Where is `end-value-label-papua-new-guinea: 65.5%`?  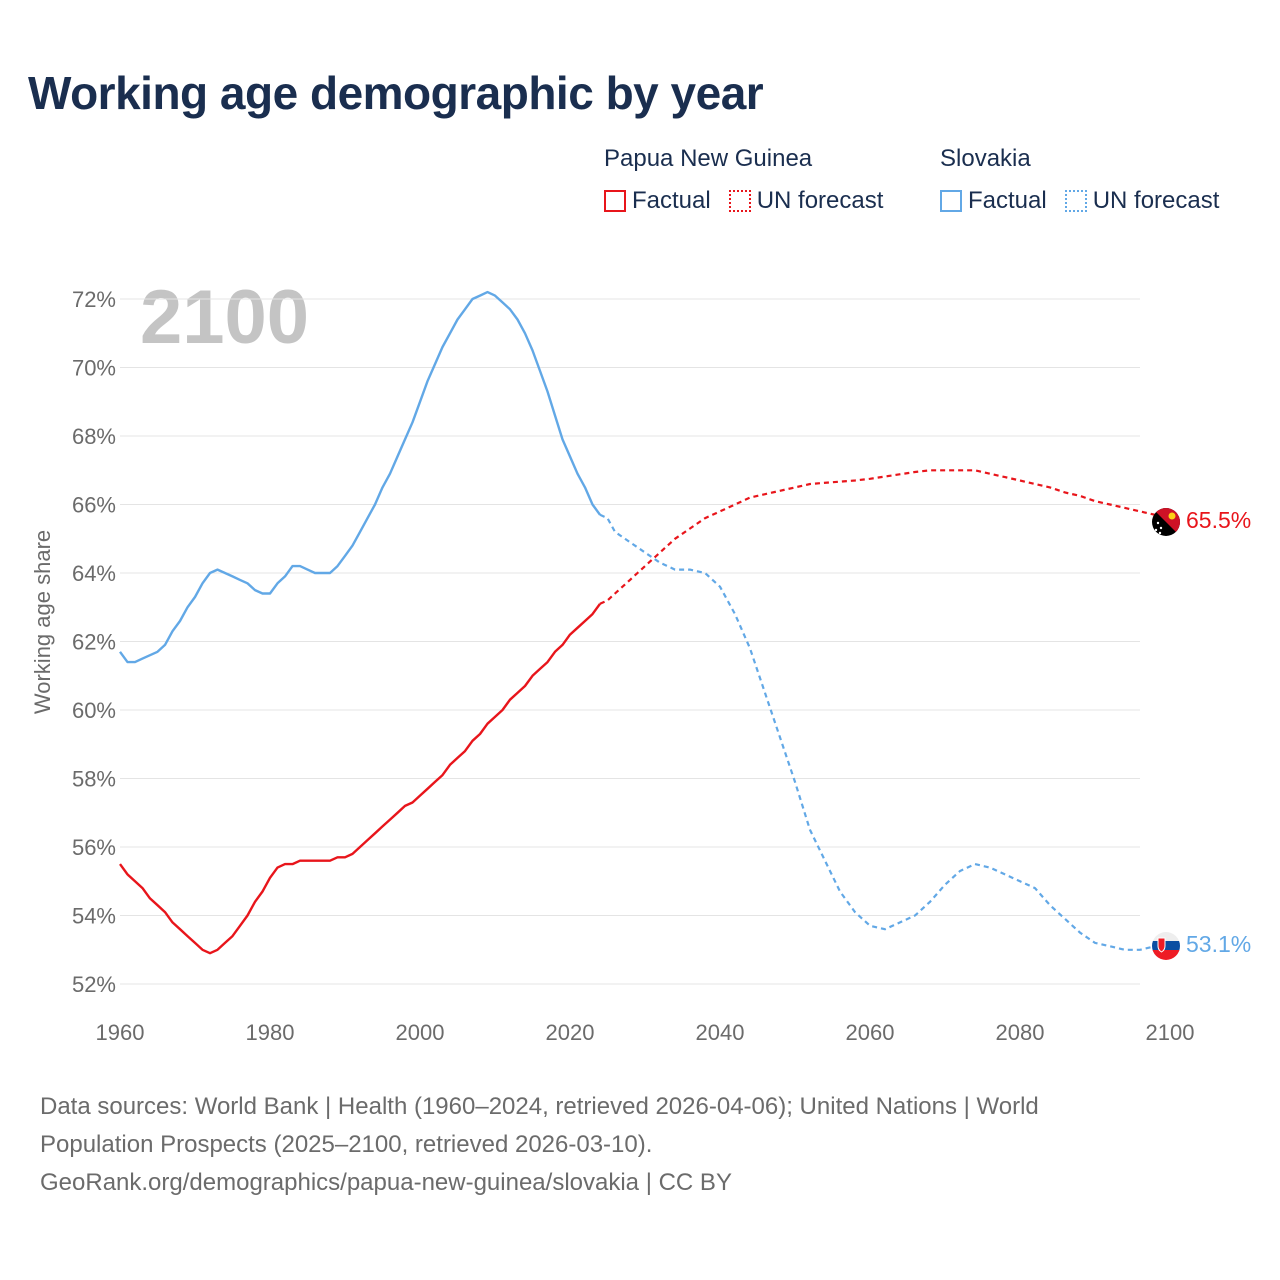
end-value-label-papua-new-guinea: 65.5% is located at coordinates (1218, 520).